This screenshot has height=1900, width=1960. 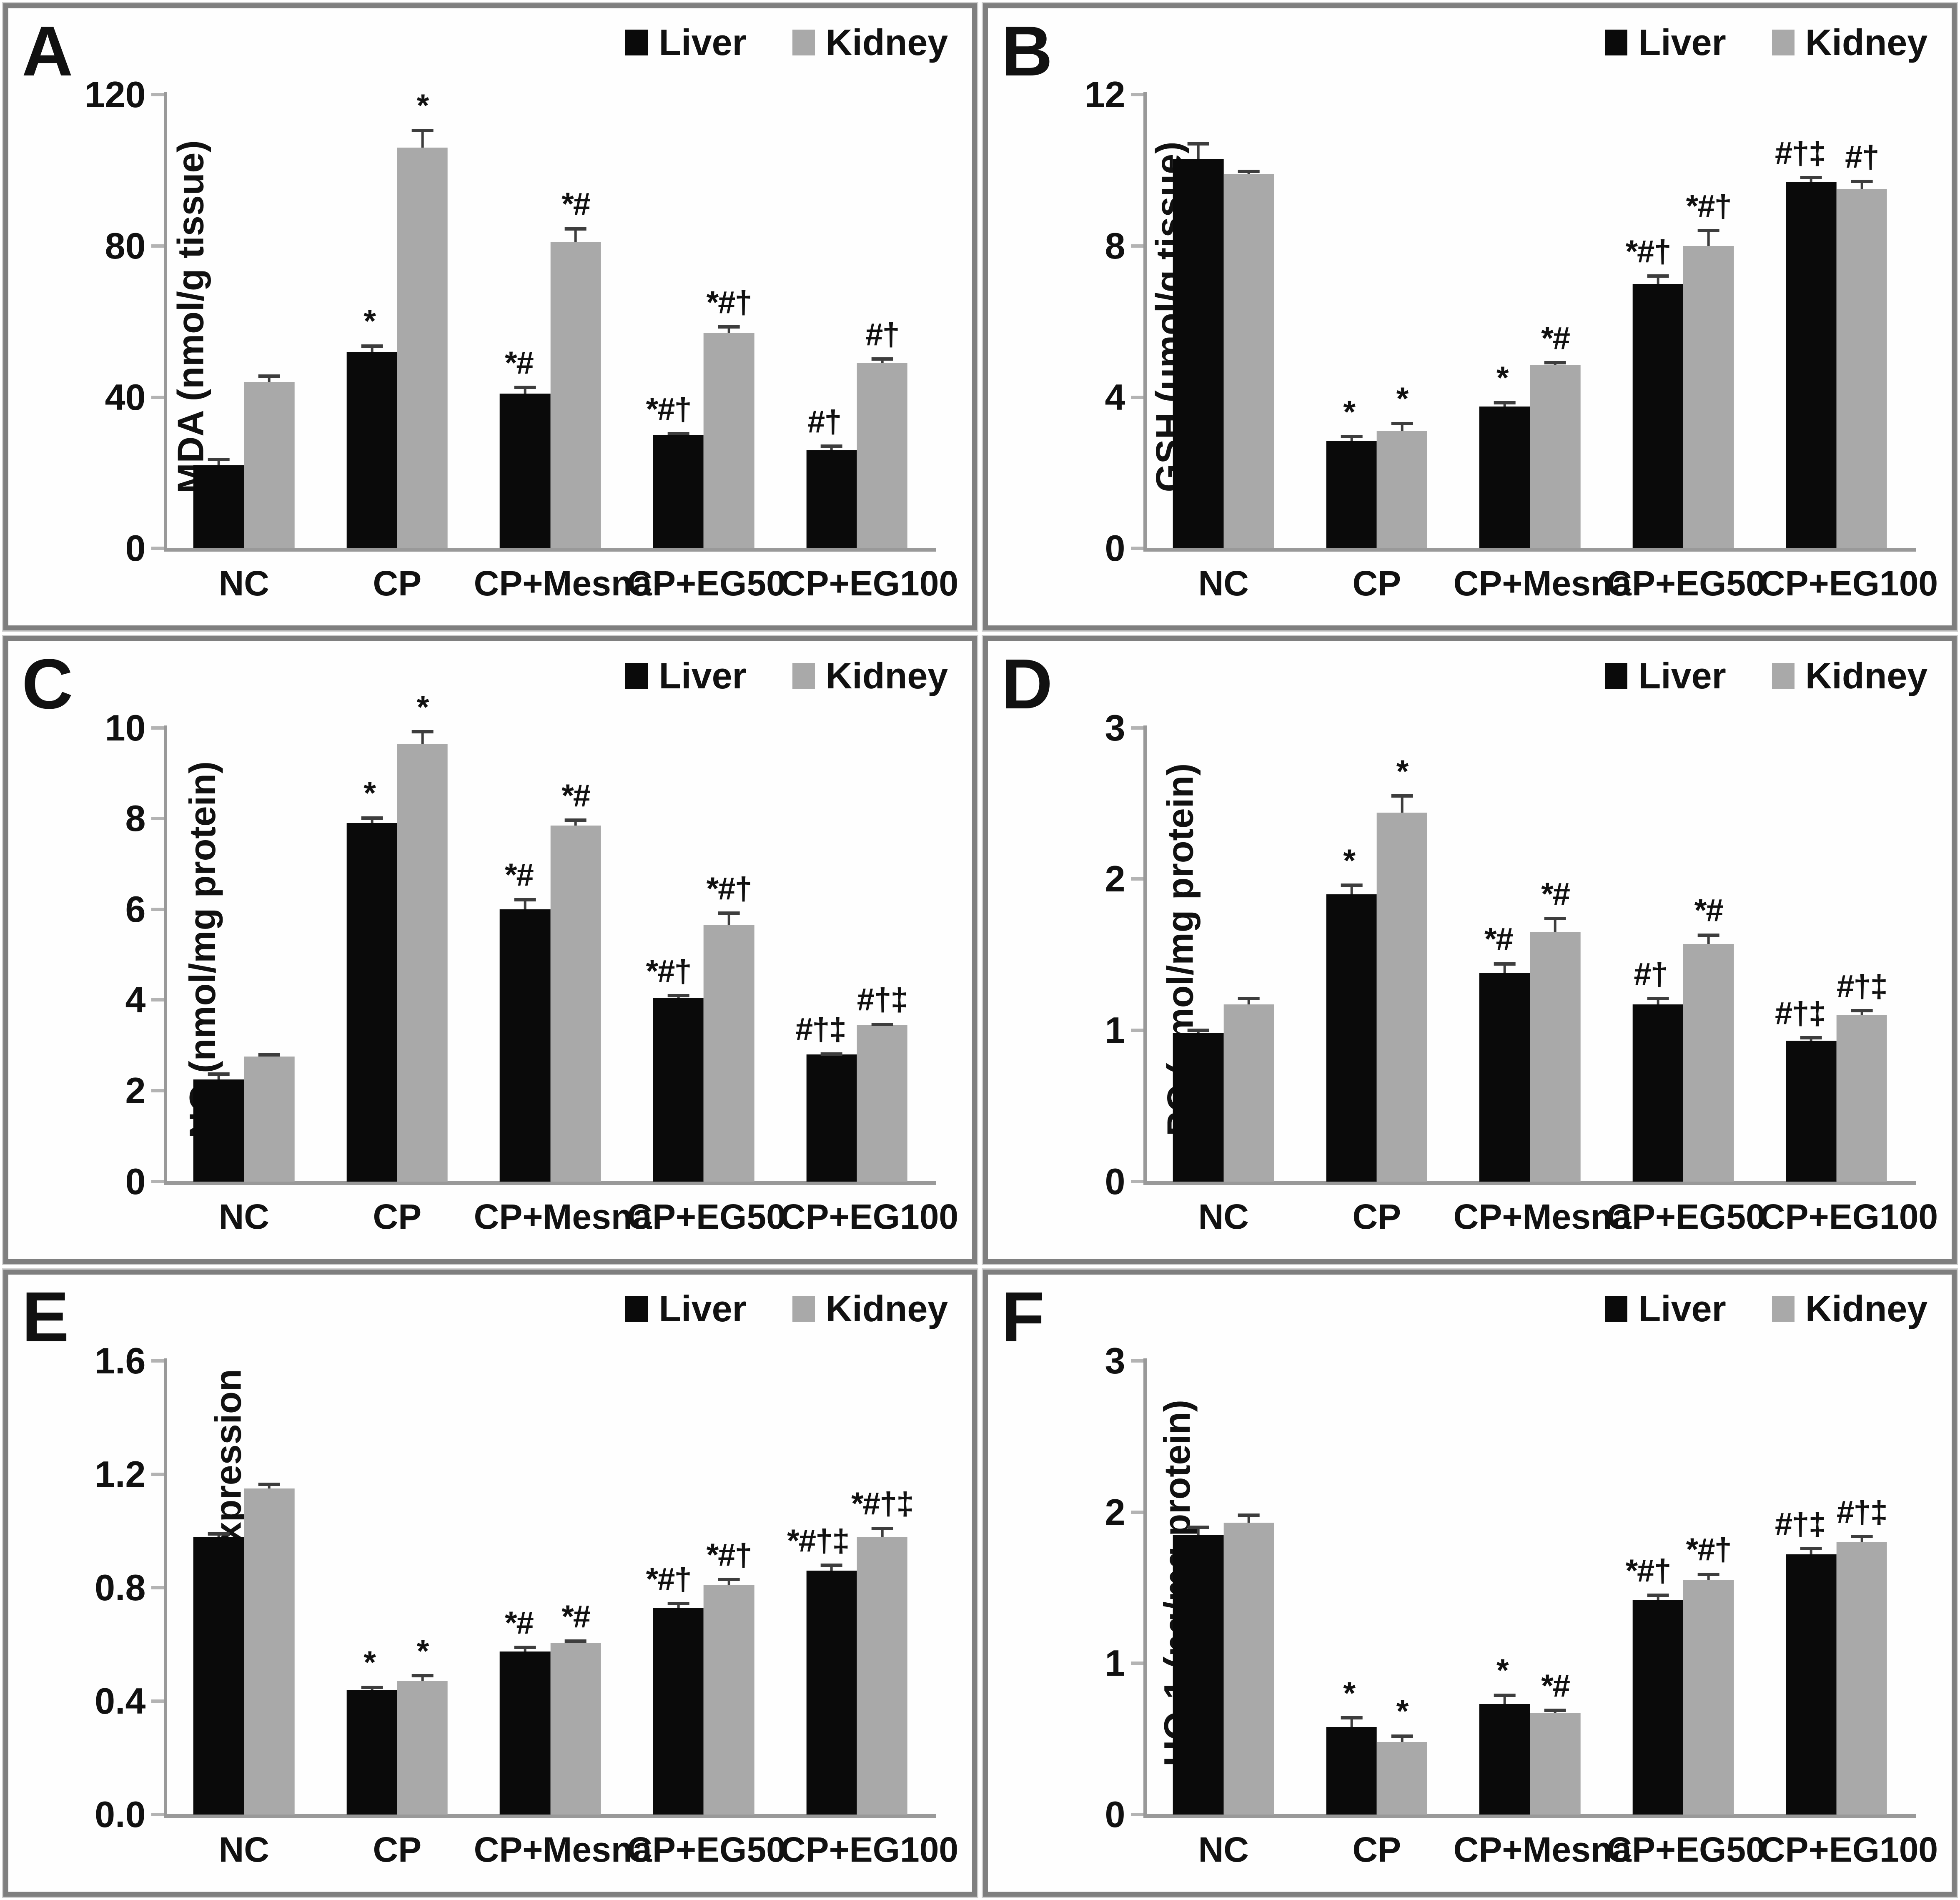 I want to click on y-tick-label: 2, so click(x=135, y=1090).